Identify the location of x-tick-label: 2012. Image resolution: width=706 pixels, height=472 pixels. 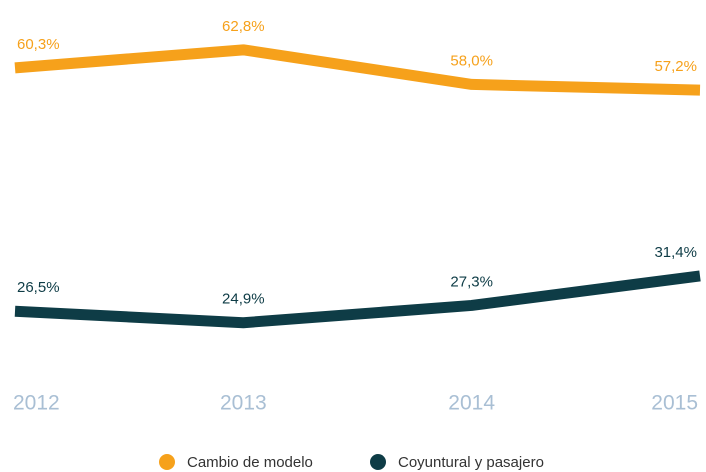
(36, 403).